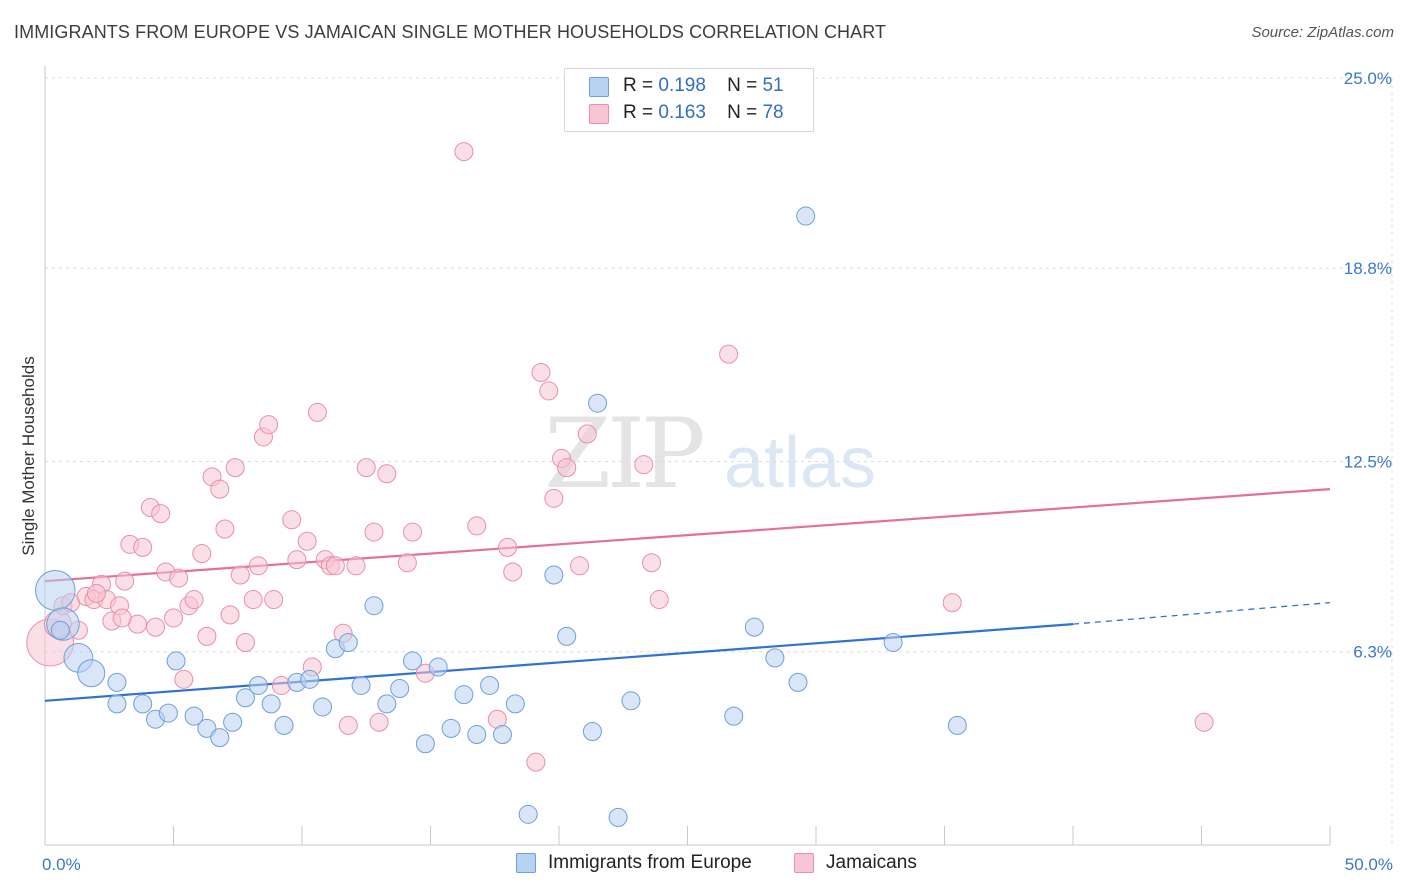 Image resolution: width=1406 pixels, height=892 pixels. Describe the element at coordinates (1201, 613) in the screenshot. I see `trend-line-europe-extension` at that location.